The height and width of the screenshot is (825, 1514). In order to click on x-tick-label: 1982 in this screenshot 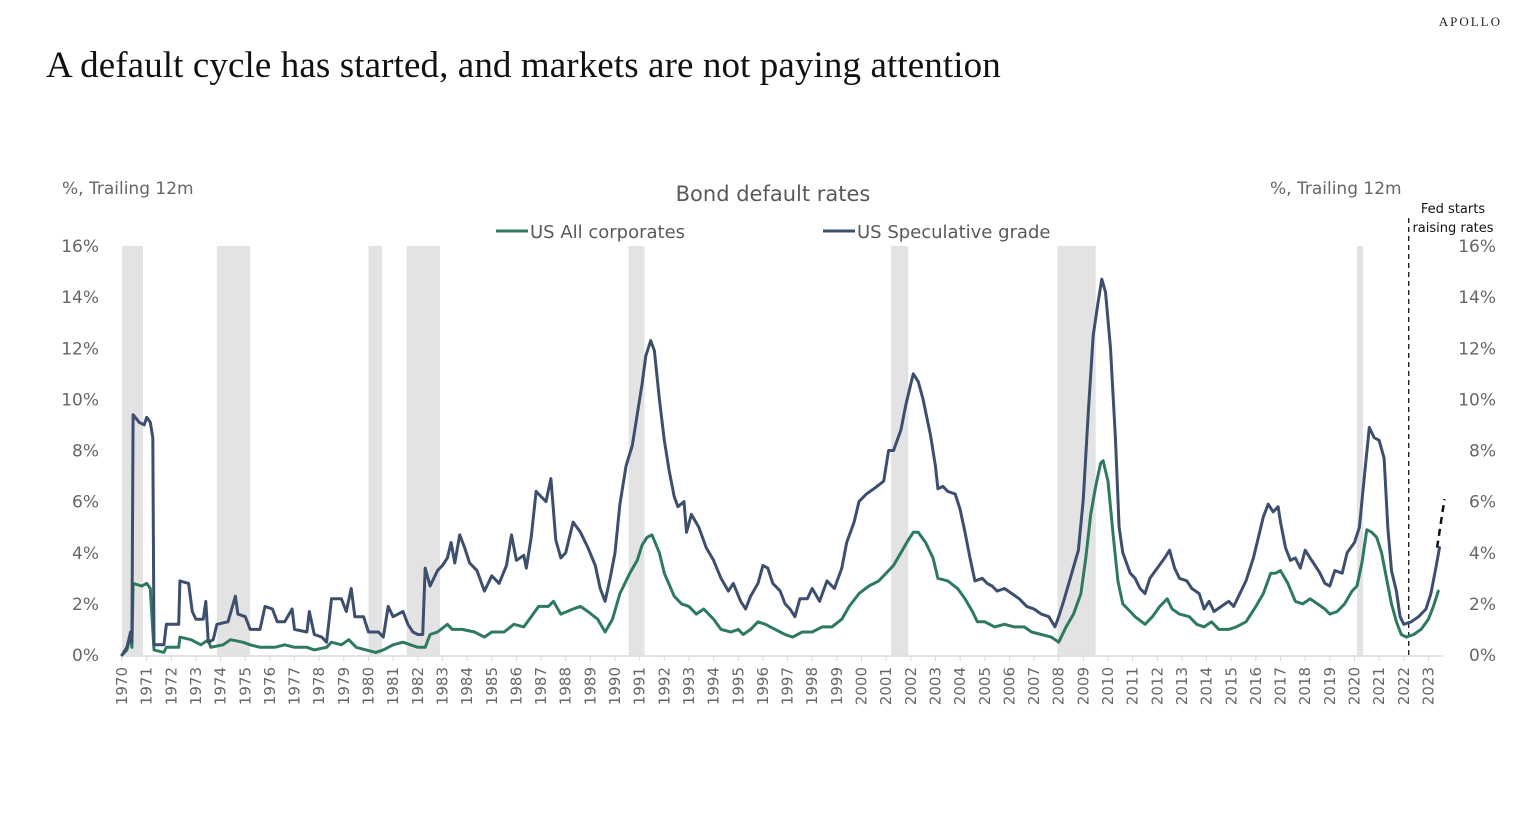, I will do `click(418, 686)`.